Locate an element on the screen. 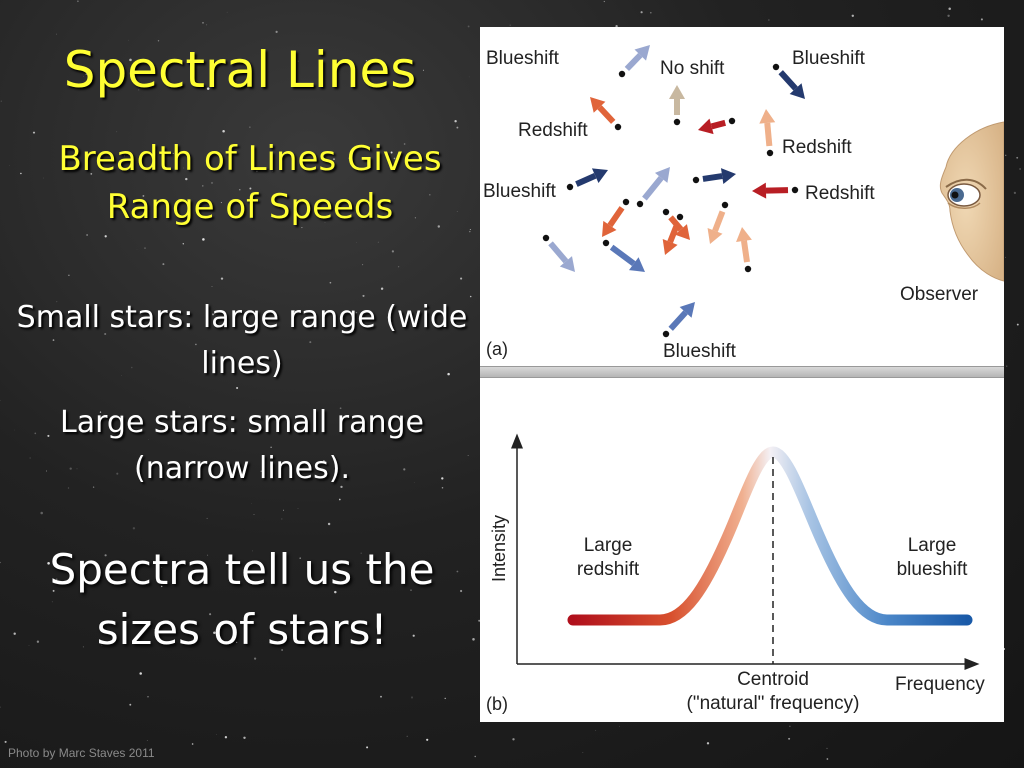 Image resolution: width=1024 pixels, height=768 pixels. panel-a-label: (a) is located at coordinates (497, 349).